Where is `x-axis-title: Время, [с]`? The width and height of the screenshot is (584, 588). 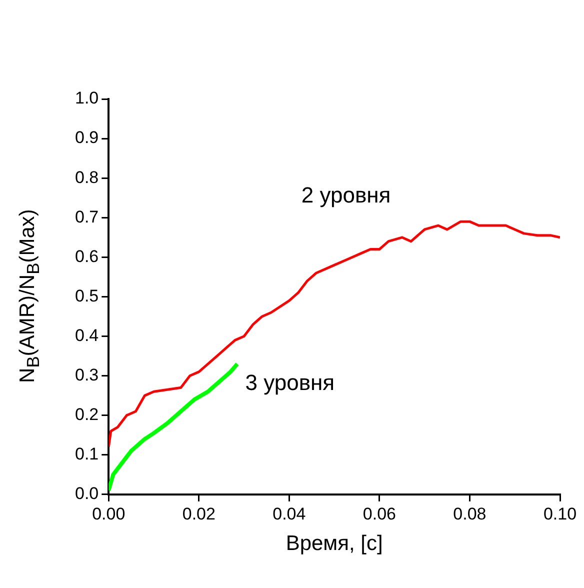 x-axis-title: Время, [с] is located at coordinates (334, 544).